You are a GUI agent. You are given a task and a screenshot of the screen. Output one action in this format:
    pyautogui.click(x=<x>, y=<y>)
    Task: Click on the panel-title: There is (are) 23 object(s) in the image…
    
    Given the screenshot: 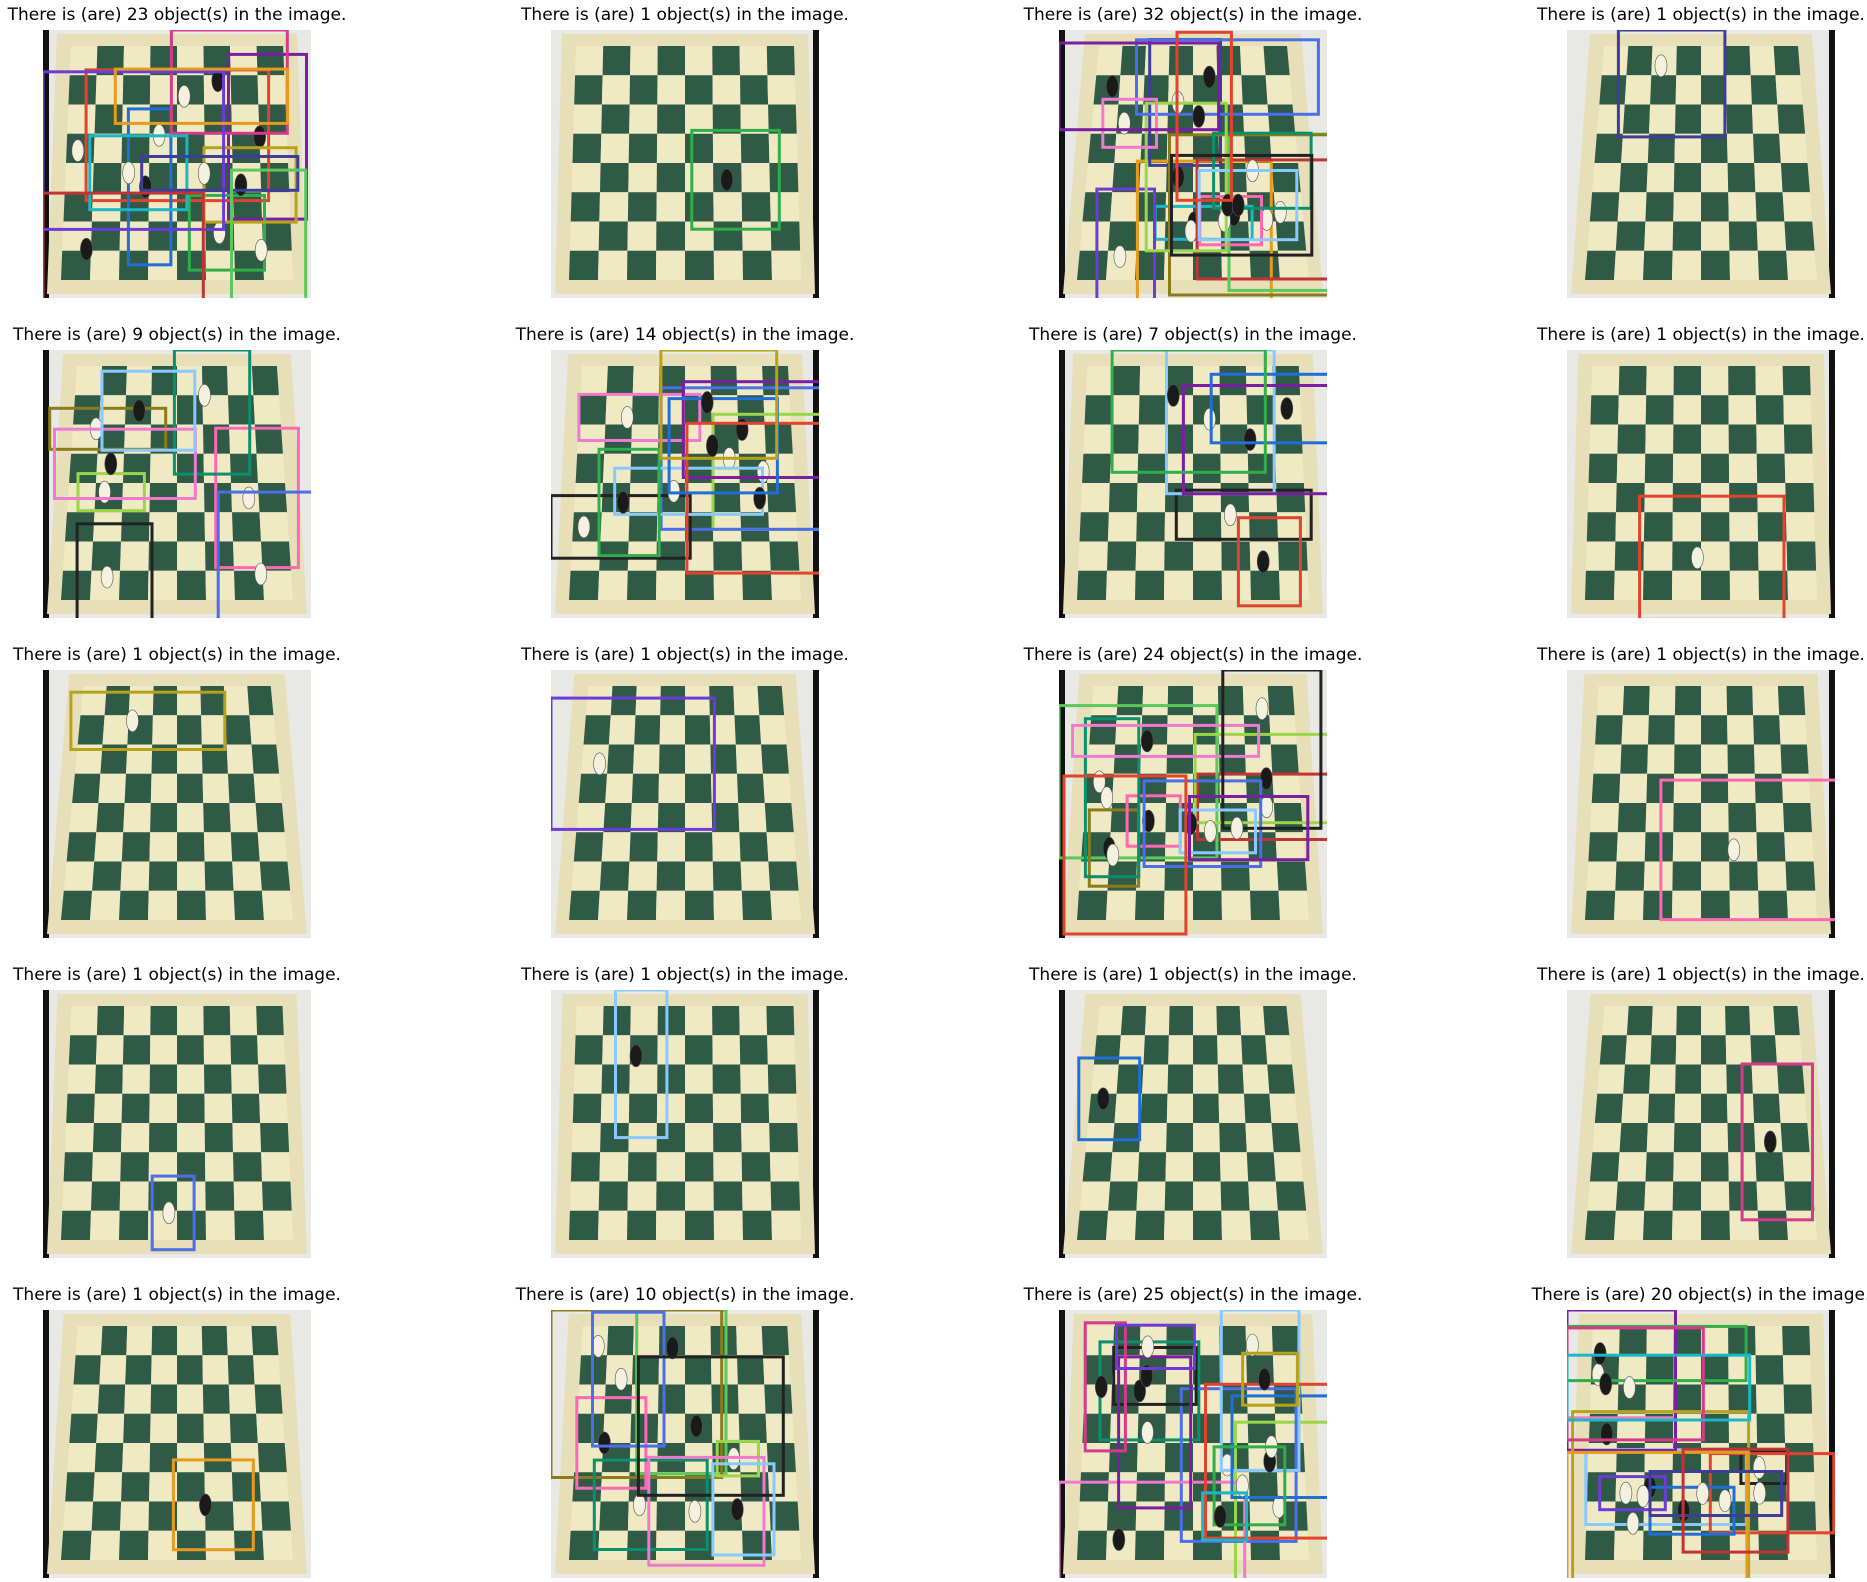 What is the action you would take?
    pyautogui.click(x=177, y=15)
    